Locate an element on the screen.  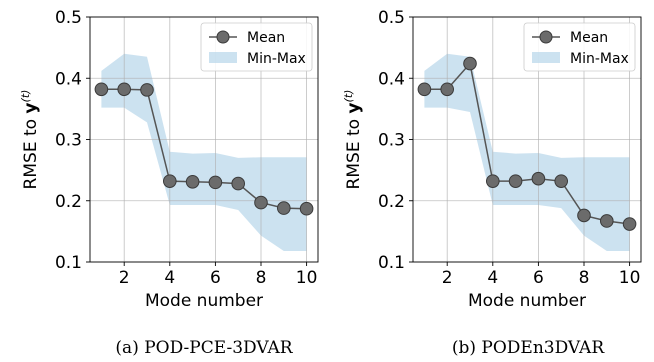
figure-caption: (b) PODEn3DVAR is located at coordinates (528, 348).